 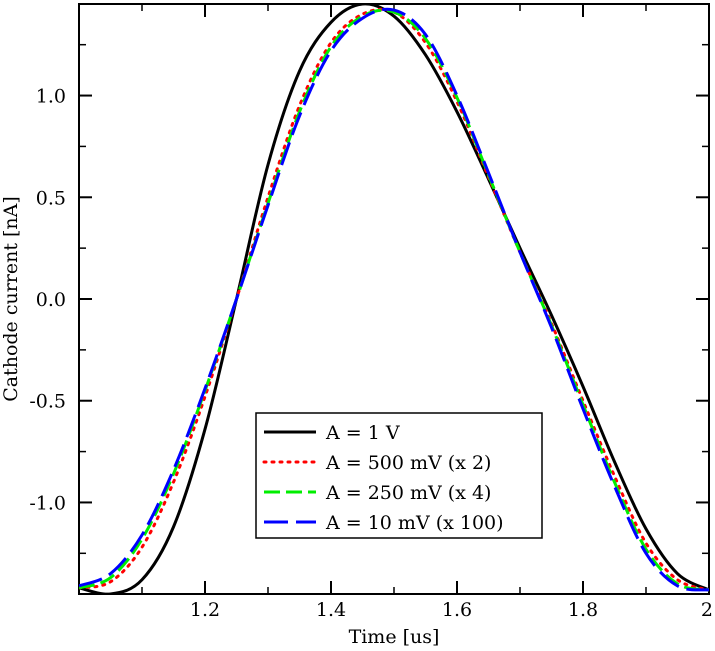 What do you see at coordinates (408, 493) in the screenshot?
I see `legend-label-3: A = 250 mV (x 4)` at bounding box center [408, 493].